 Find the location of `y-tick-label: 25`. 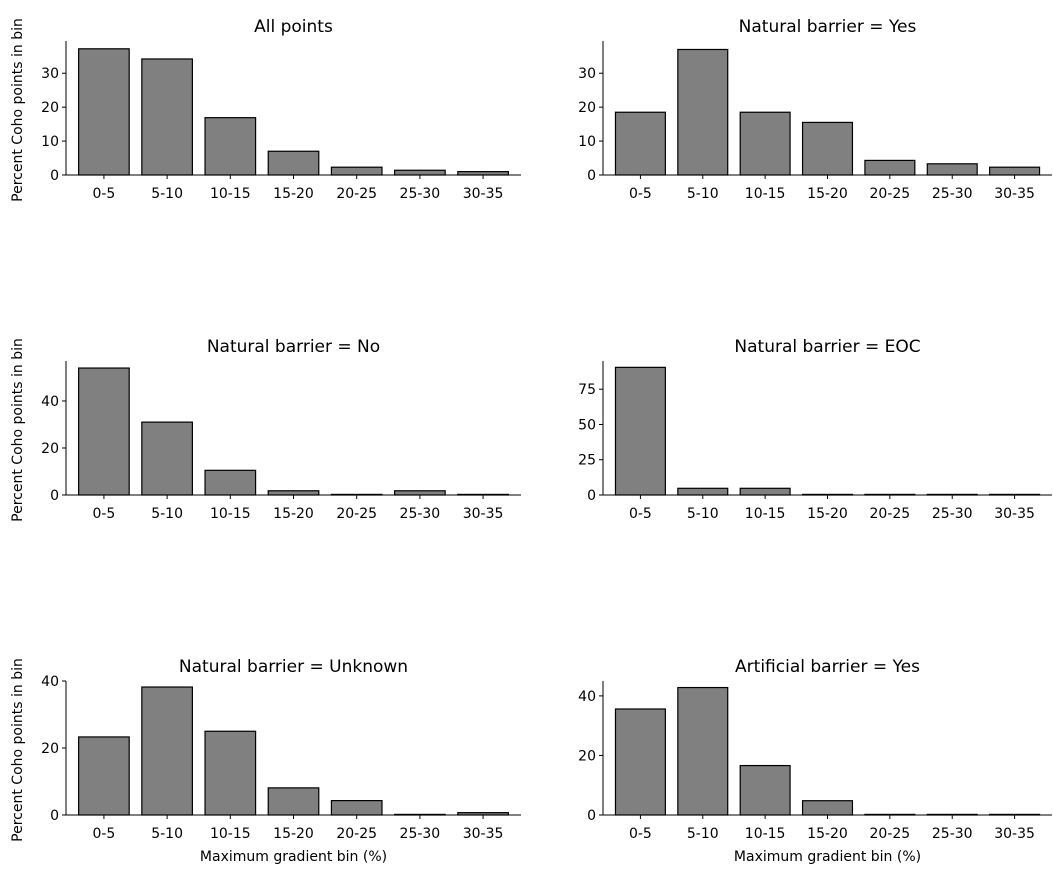

y-tick-label: 25 is located at coordinates (587, 461).